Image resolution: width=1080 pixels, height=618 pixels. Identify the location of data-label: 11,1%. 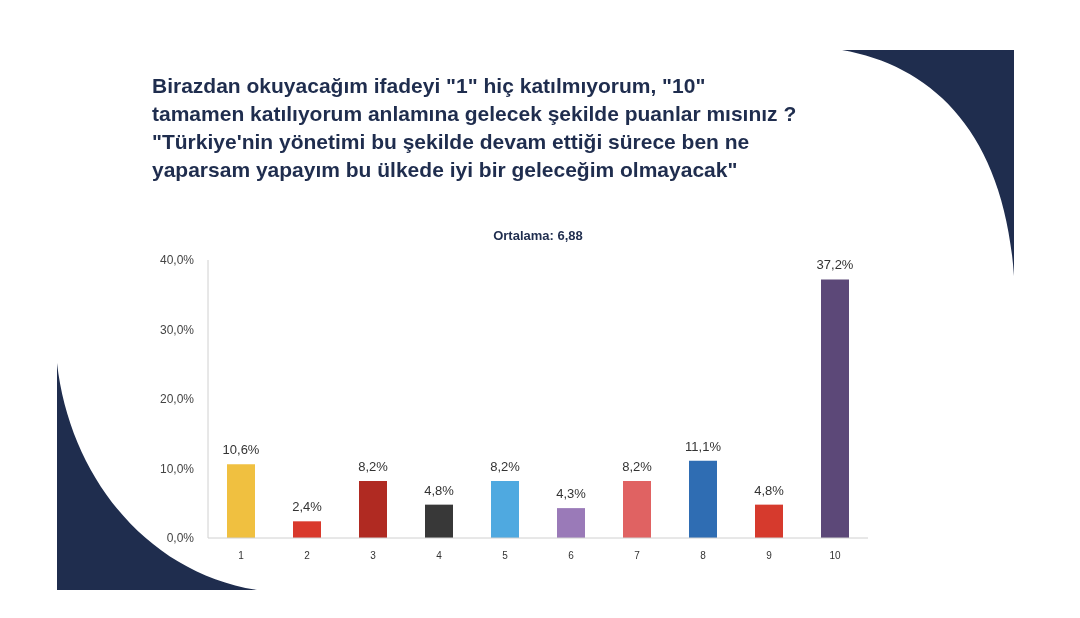
(703, 446).